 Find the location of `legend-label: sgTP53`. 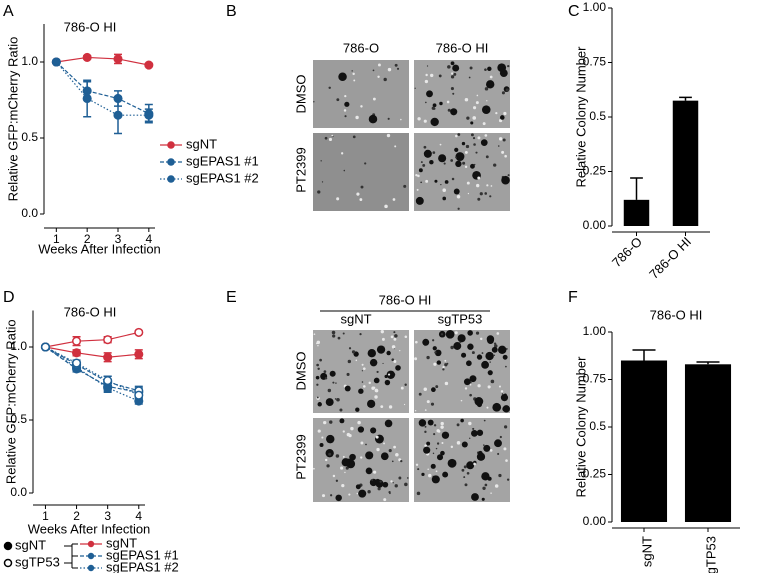

legend-label: sgTP53 is located at coordinates (37, 561).